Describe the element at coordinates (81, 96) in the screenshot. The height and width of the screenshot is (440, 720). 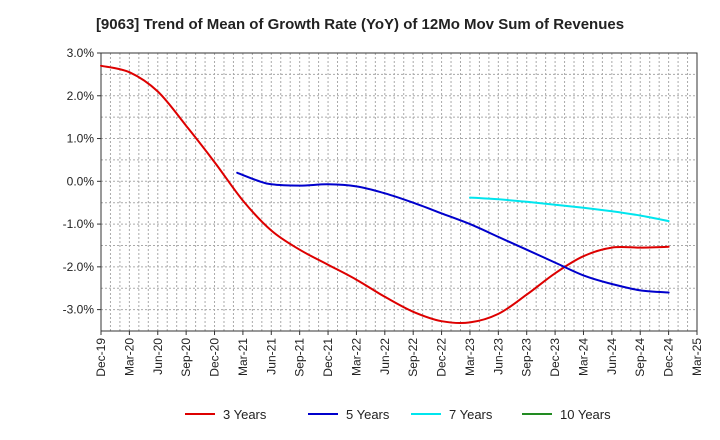
I see `y-tick-label: 2.0%` at that location.